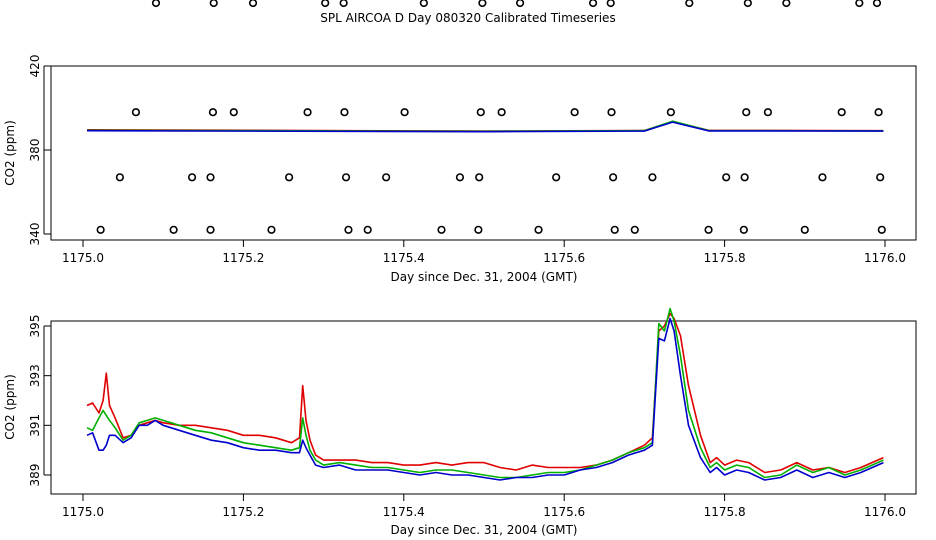 The image size is (936, 540). What do you see at coordinates (35, 234) in the screenshot?
I see `y-tick-label: 340` at bounding box center [35, 234].